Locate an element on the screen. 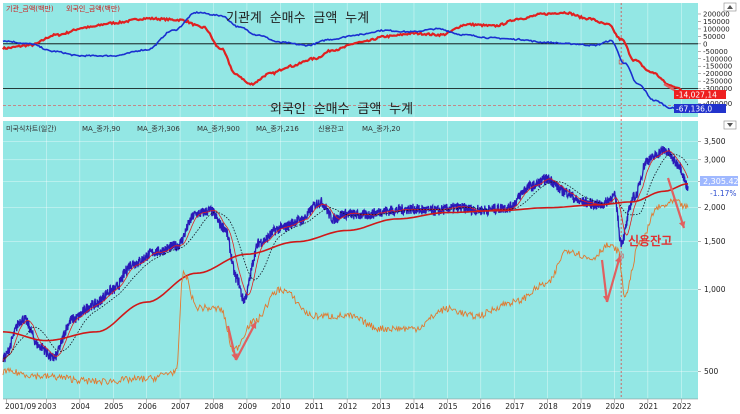  x-tick-label: 2014 is located at coordinates (414, 406).